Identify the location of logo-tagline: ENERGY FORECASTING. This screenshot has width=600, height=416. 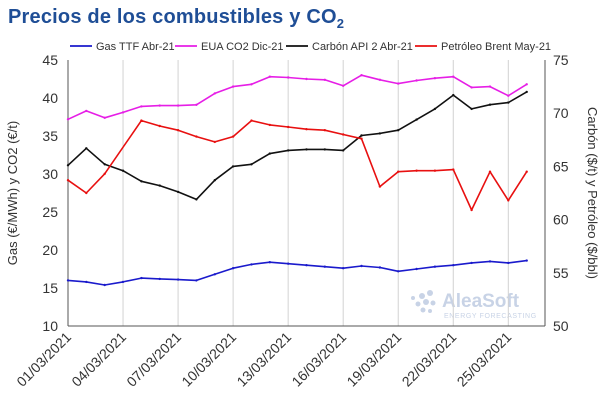
(490, 316).